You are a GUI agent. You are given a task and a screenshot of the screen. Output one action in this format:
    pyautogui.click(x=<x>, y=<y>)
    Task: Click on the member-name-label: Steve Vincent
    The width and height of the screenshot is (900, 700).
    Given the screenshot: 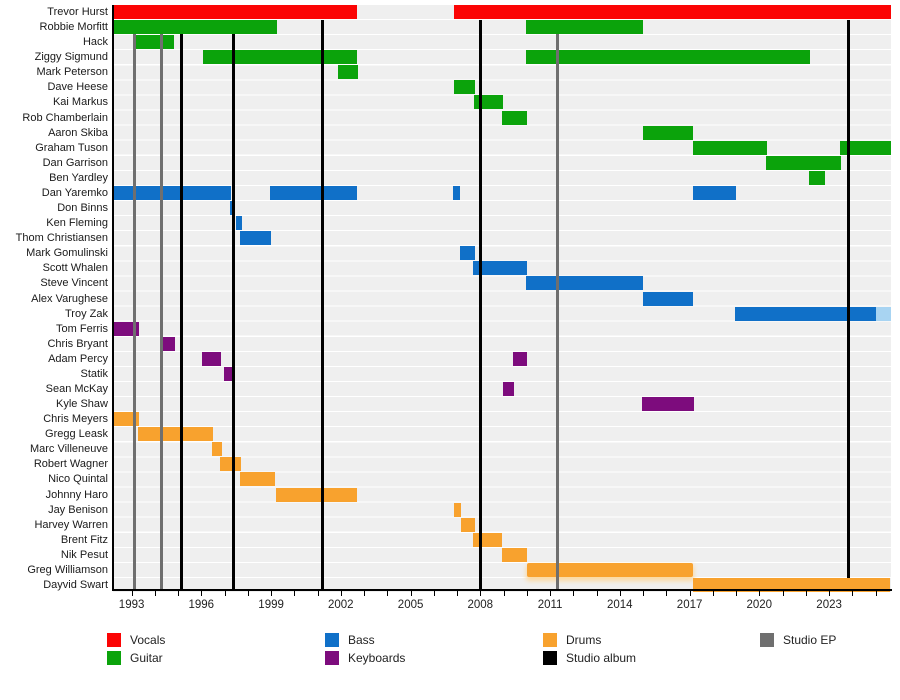 What is the action you would take?
    pyautogui.click(x=74, y=283)
    